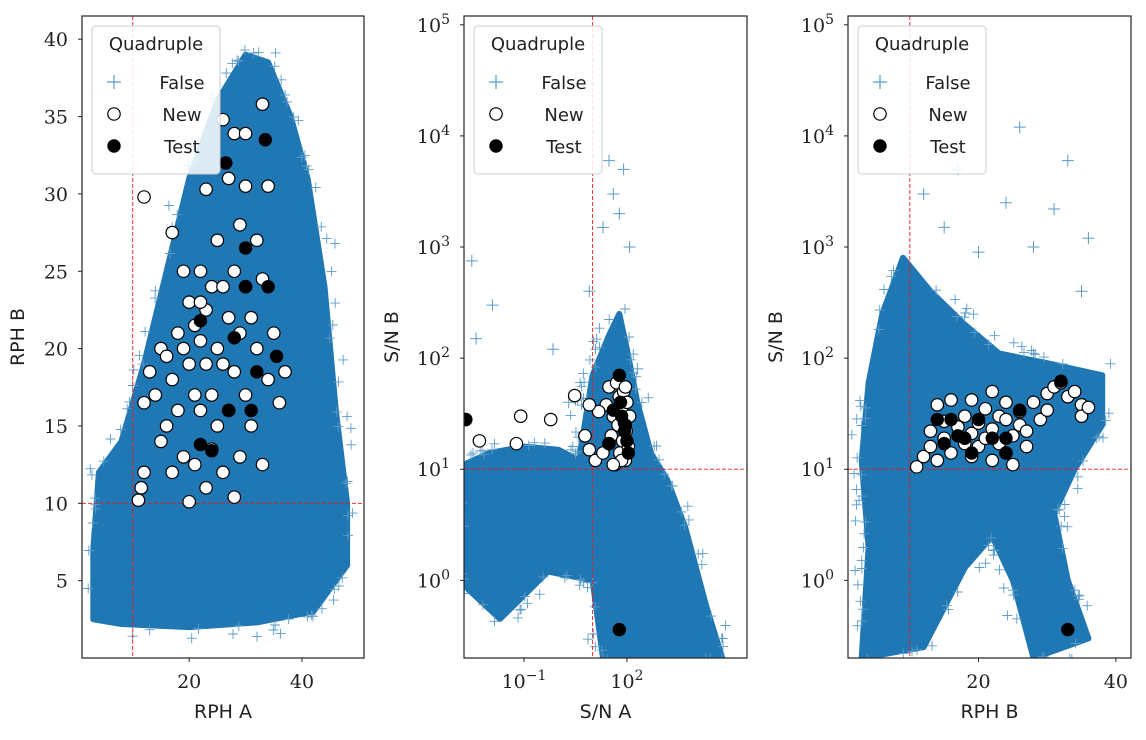 The height and width of the screenshot is (740, 1146). What do you see at coordinates (433, 579) in the screenshot?
I see `y-tick-label: 10⁰` at bounding box center [433, 579].